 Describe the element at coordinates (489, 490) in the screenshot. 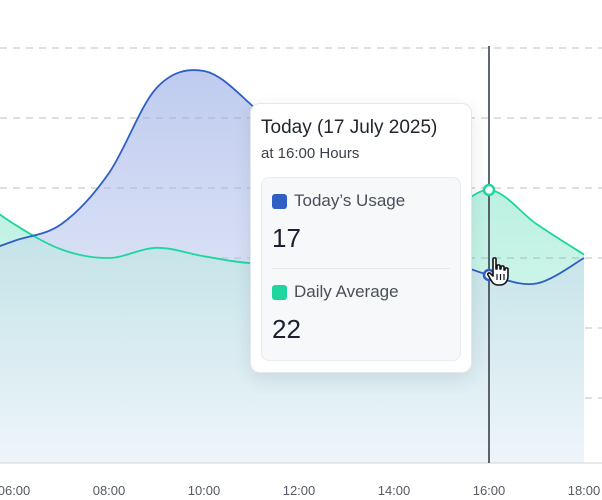

I see `x-tick-label: 16:00` at that location.